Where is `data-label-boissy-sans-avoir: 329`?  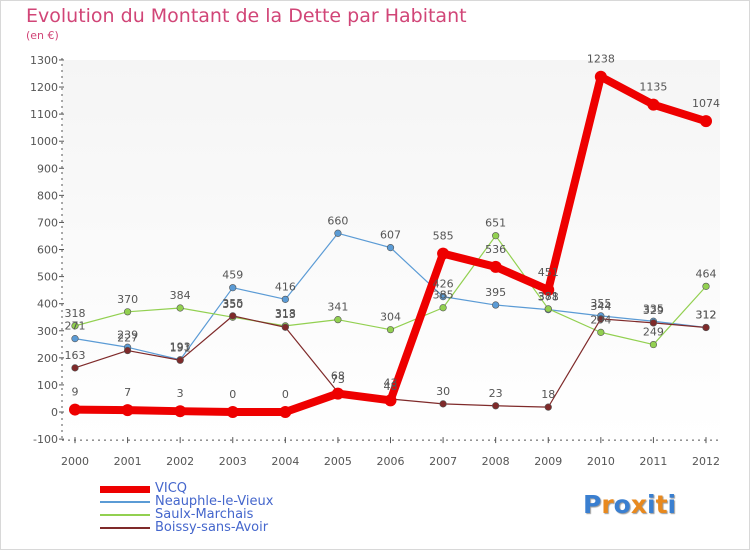 data-label-boissy-sans-avoir: 329 is located at coordinates (653, 310).